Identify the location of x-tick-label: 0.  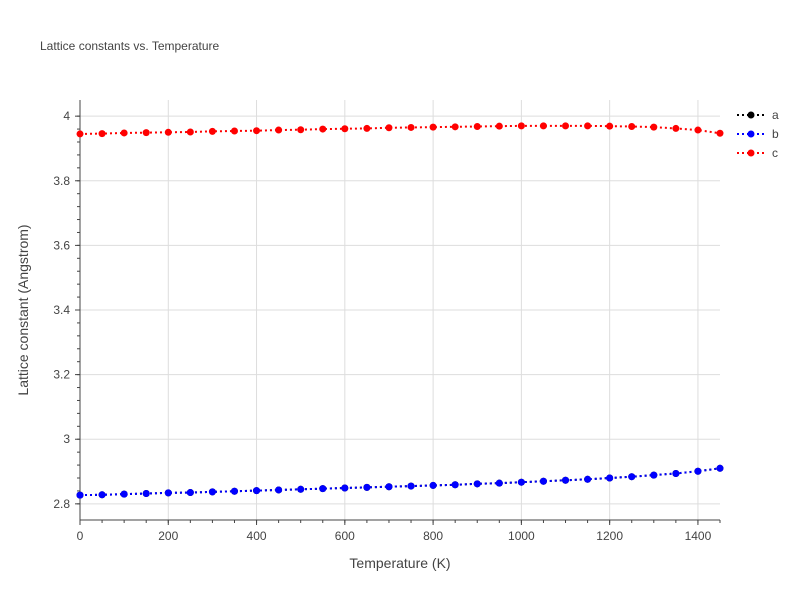
(80, 536).